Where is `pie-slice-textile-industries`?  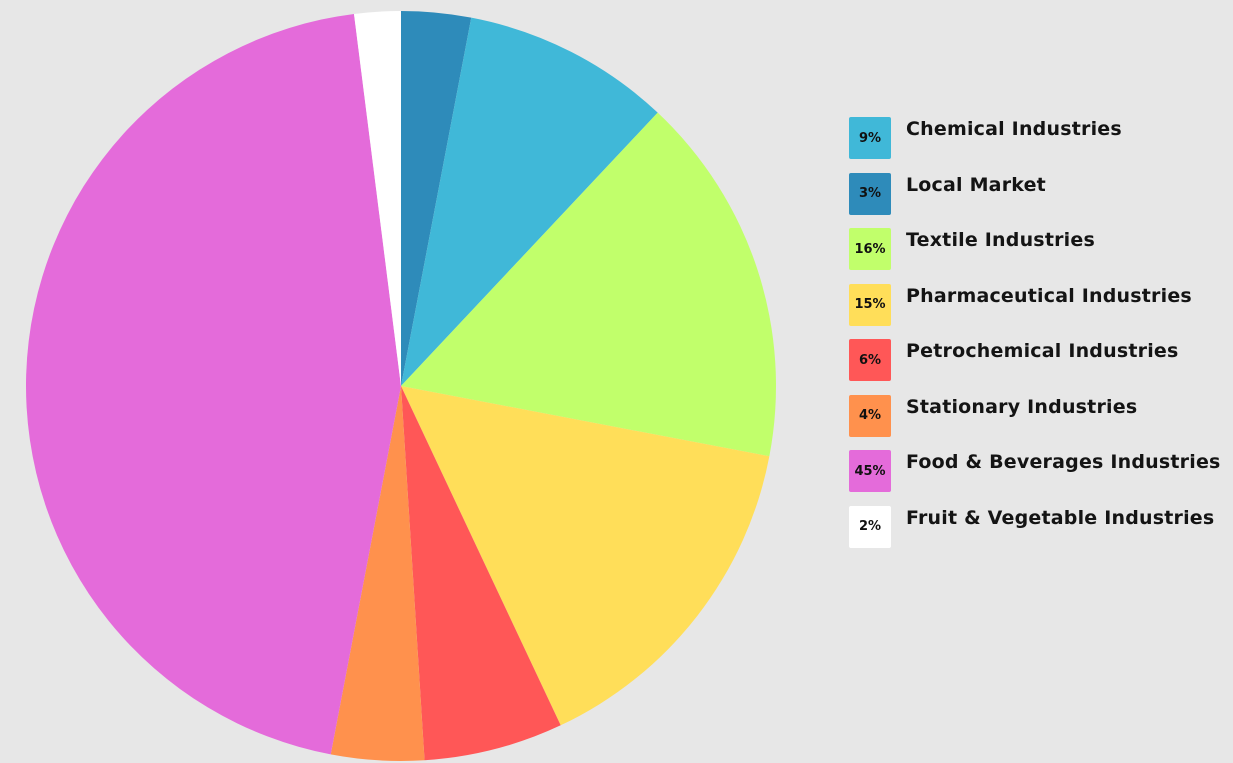
pie-slice-textile-industries is located at coordinates (588, 284).